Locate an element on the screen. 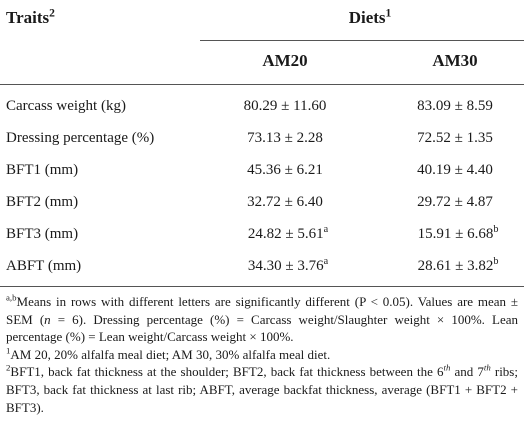 This screenshot has height=428, width=524. trait-label: BFT1 (mm) is located at coordinates (42, 170).